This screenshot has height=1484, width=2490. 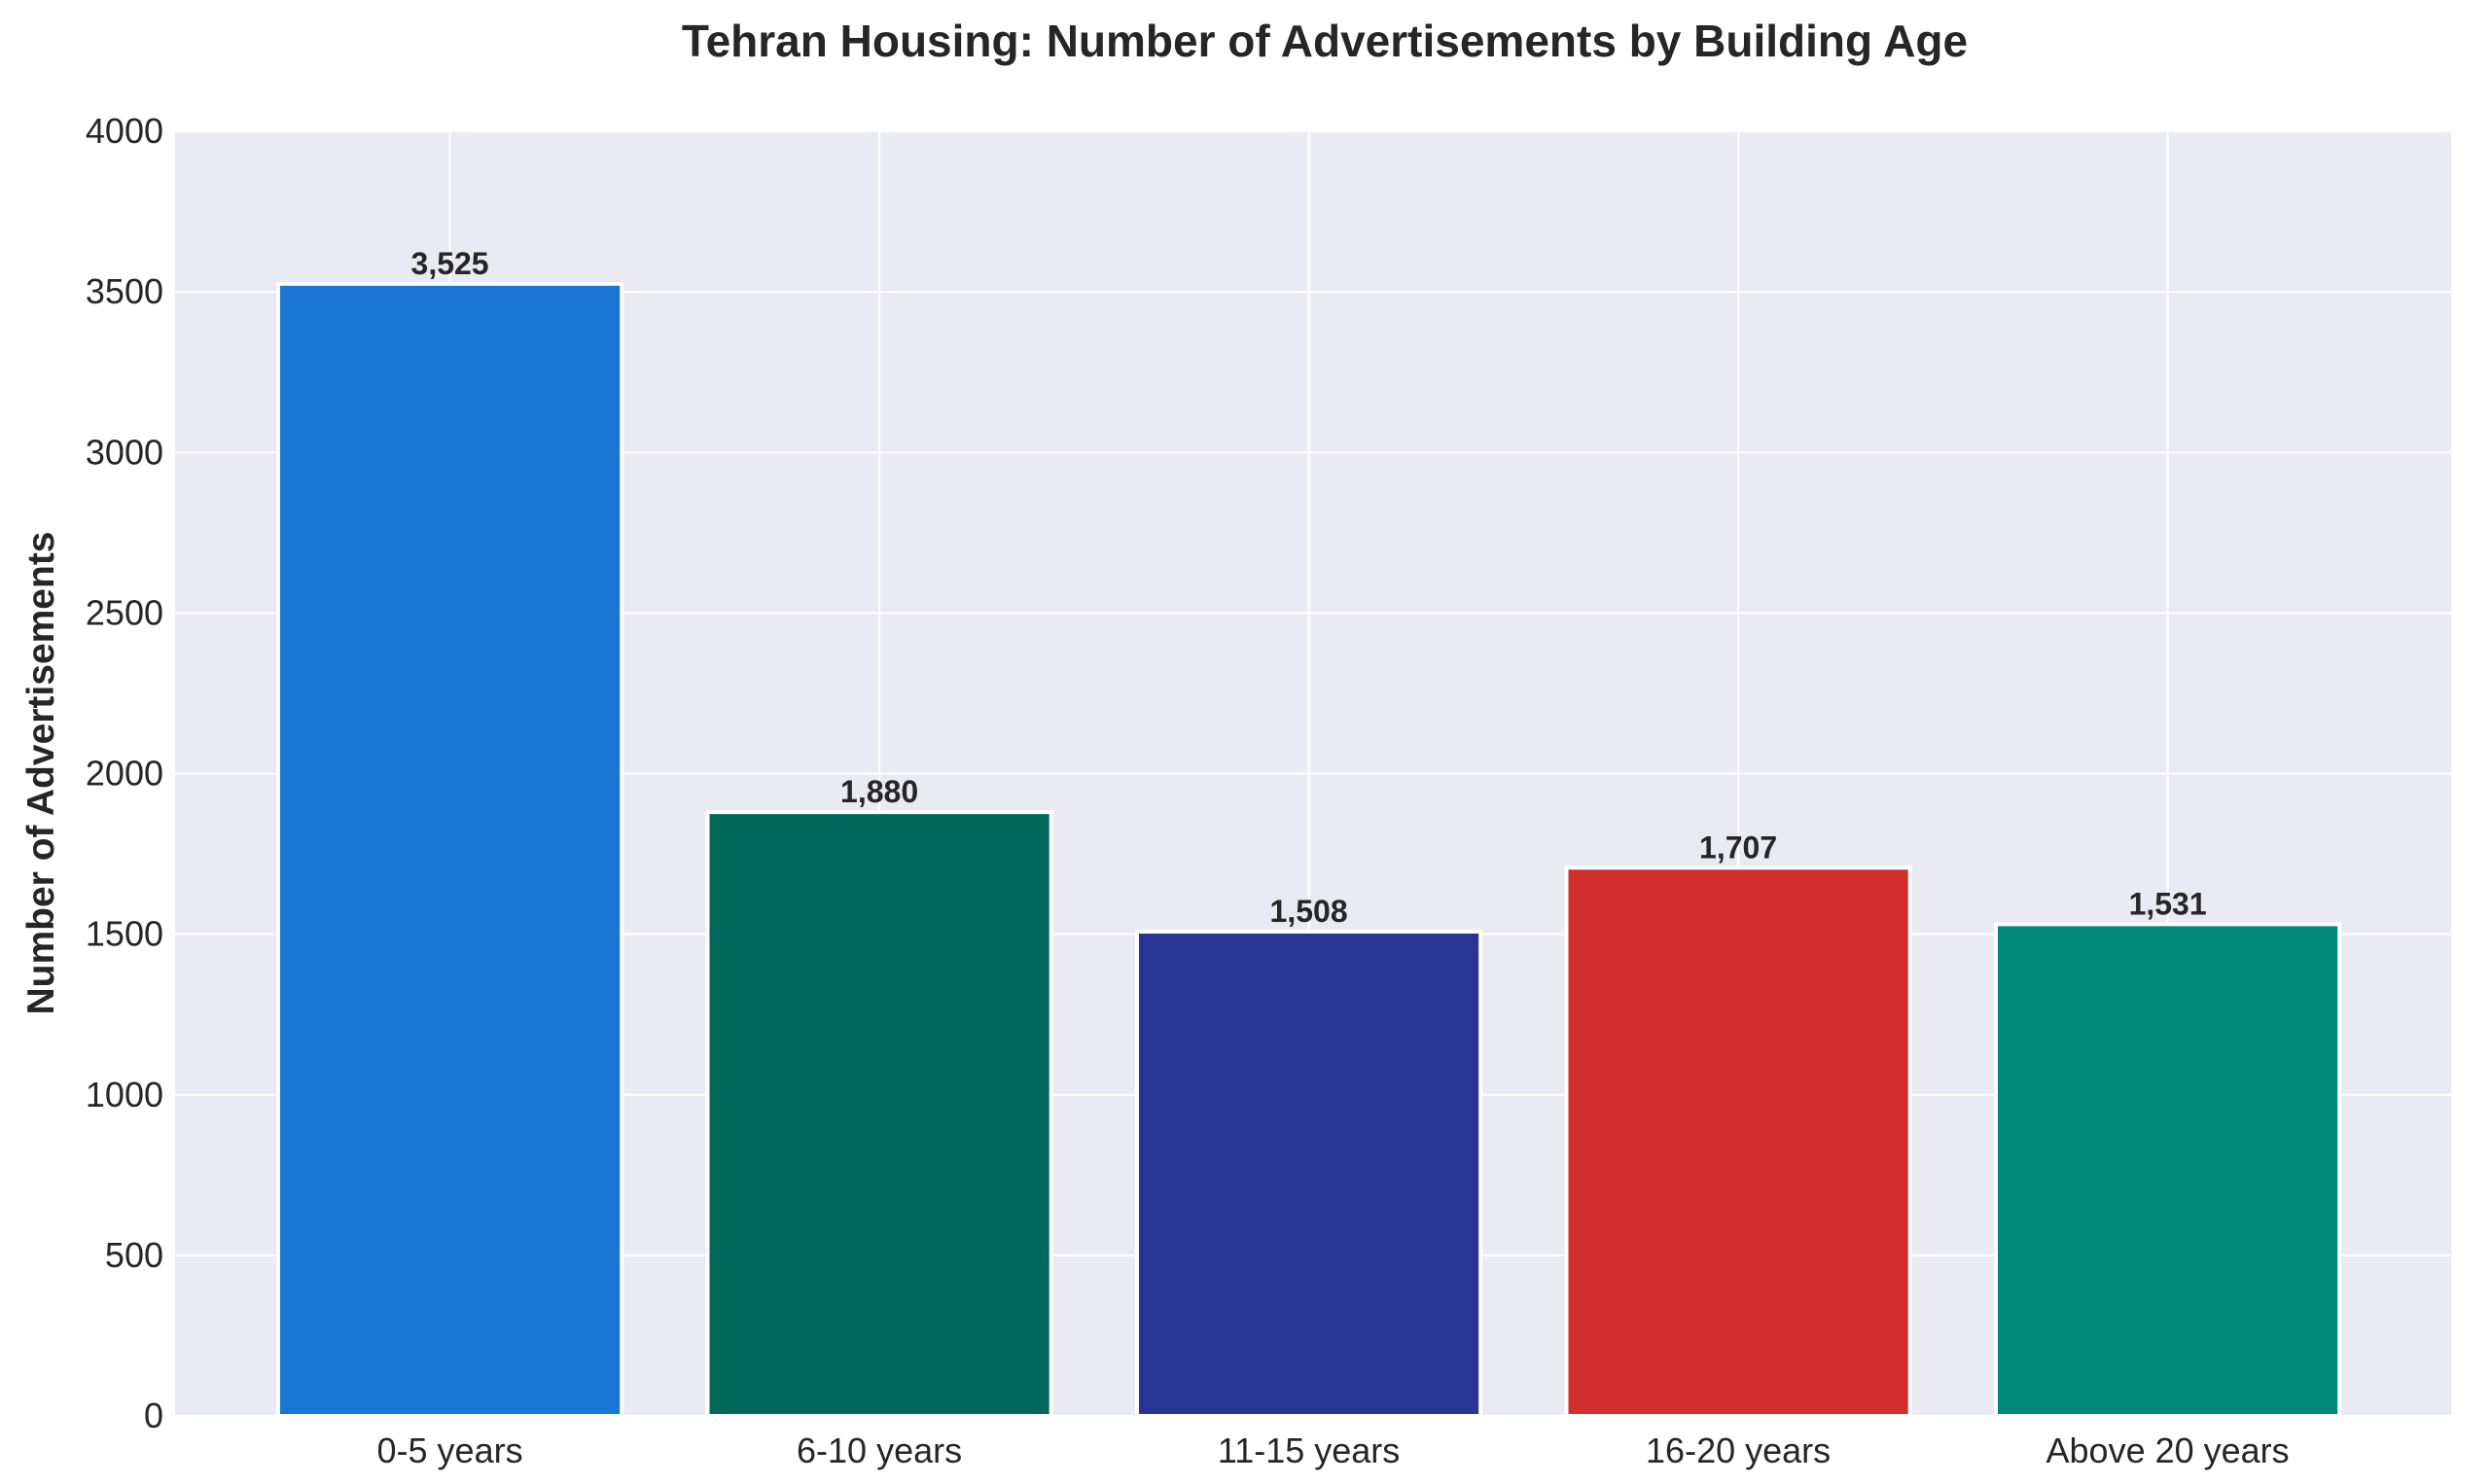 I want to click on y-tick-label: 4000, so click(x=124, y=131).